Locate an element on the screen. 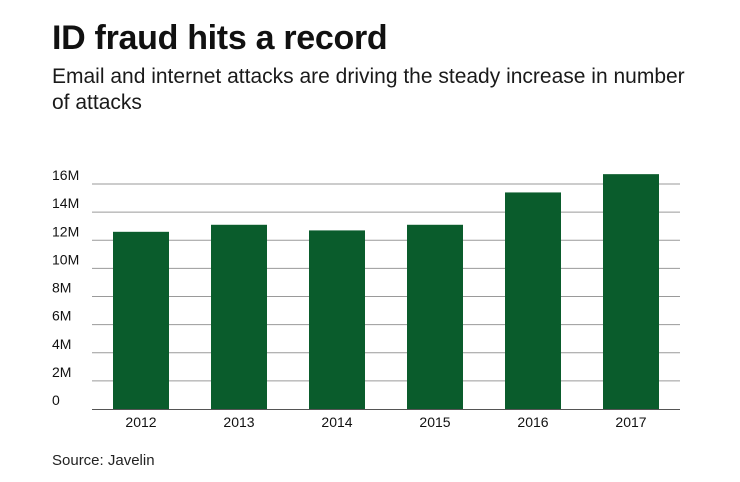  bar-2013 is located at coordinates (239, 316).